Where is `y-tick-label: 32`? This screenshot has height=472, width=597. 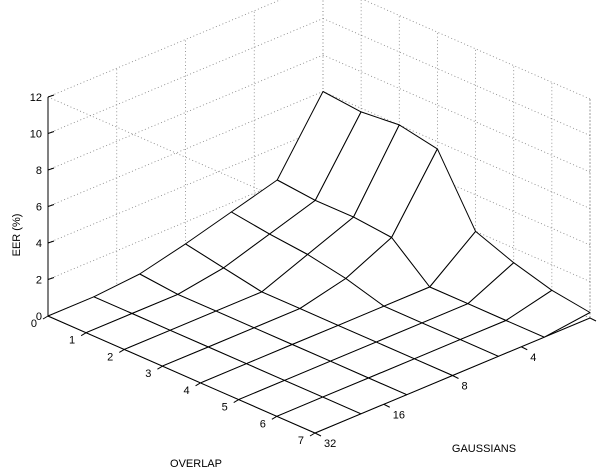 y-tick-label: 32 is located at coordinates (330, 444).